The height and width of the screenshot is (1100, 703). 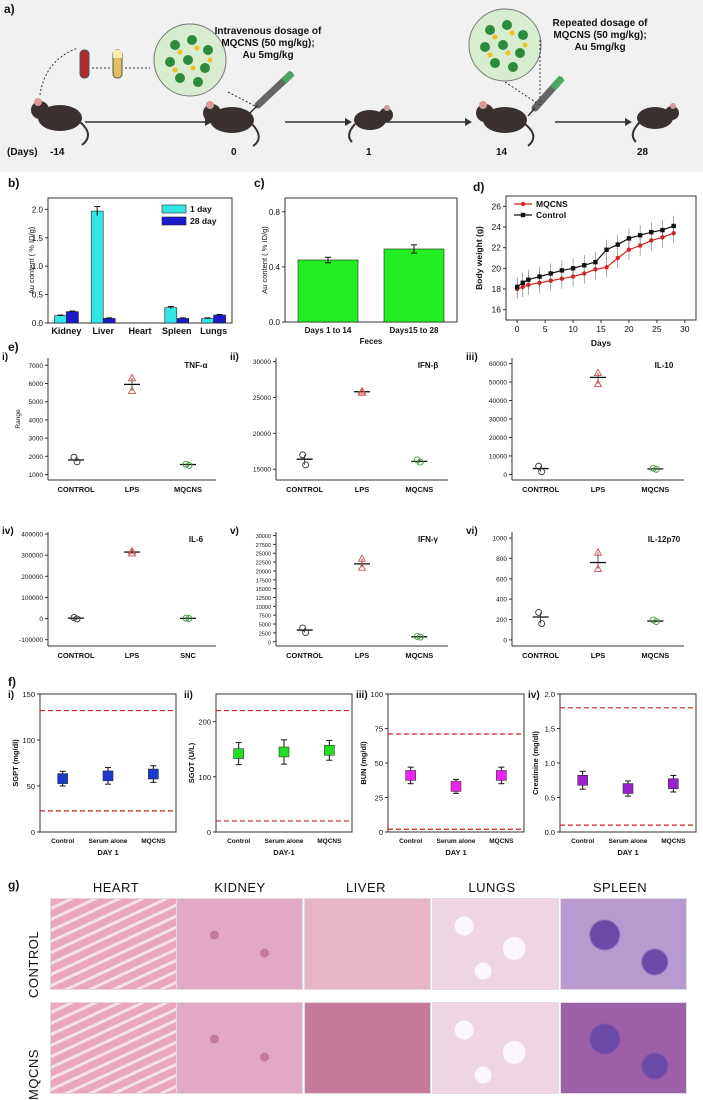 I want to click on y-axis-label: SGOT (U/L), so click(x=191, y=762).